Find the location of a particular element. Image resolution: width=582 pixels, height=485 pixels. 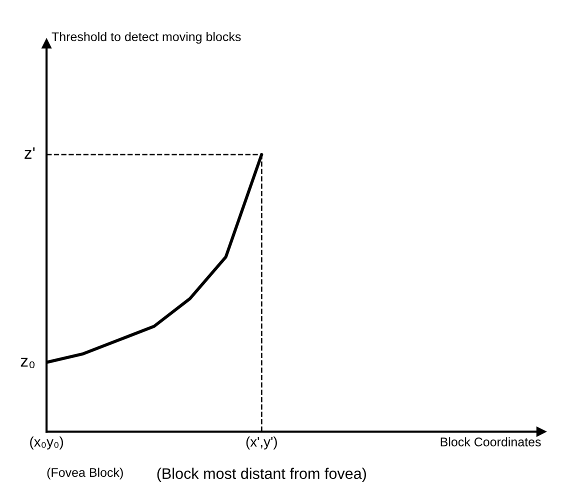

x-tick-label: (x₀y₀) is located at coordinates (47, 443).